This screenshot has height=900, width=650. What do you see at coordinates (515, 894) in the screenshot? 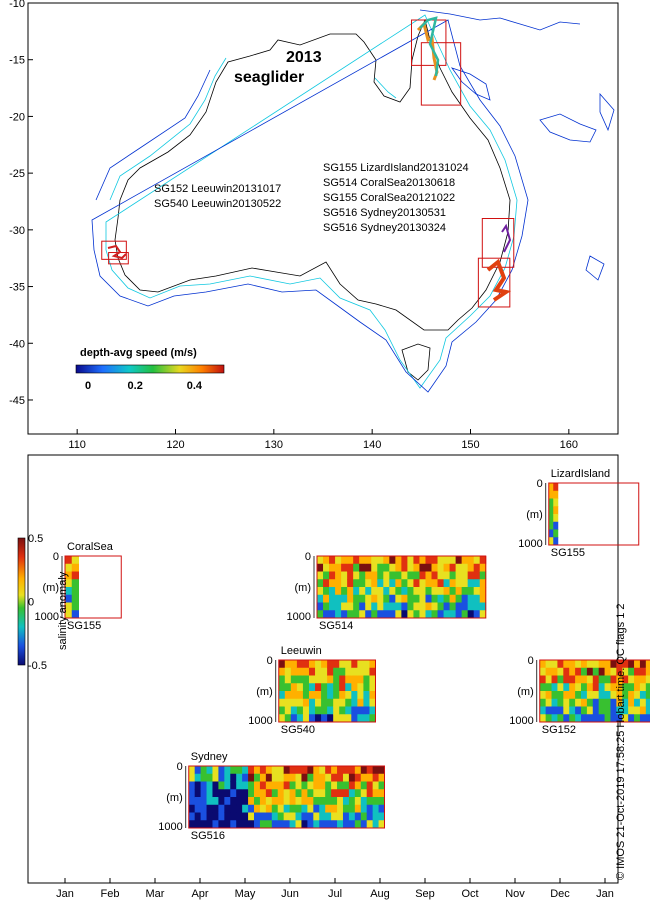
I see `month-tick-label: Nov` at bounding box center [515, 894].